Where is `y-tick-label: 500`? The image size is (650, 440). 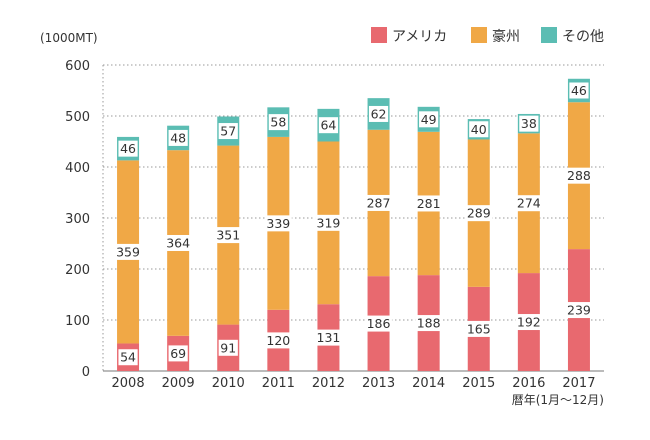
y-tick-label: 500 is located at coordinates (77, 117).